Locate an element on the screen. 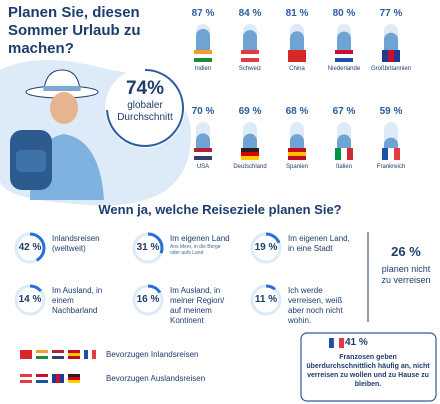  country-name: Italien is located at coordinates (343, 167).